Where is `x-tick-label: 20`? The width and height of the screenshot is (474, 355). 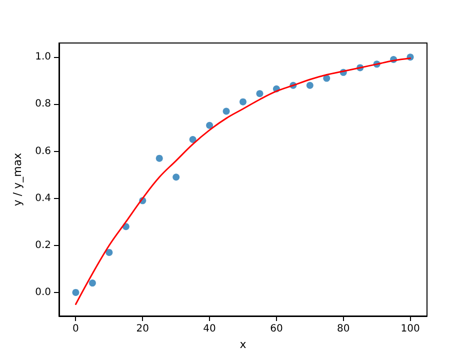
x-tick-label: 20 is located at coordinates (143, 329).